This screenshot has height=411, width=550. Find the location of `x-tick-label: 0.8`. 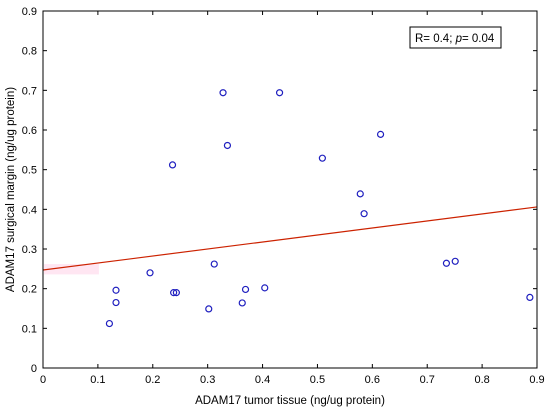

x-tick-label: 0.8 is located at coordinates (481, 380).